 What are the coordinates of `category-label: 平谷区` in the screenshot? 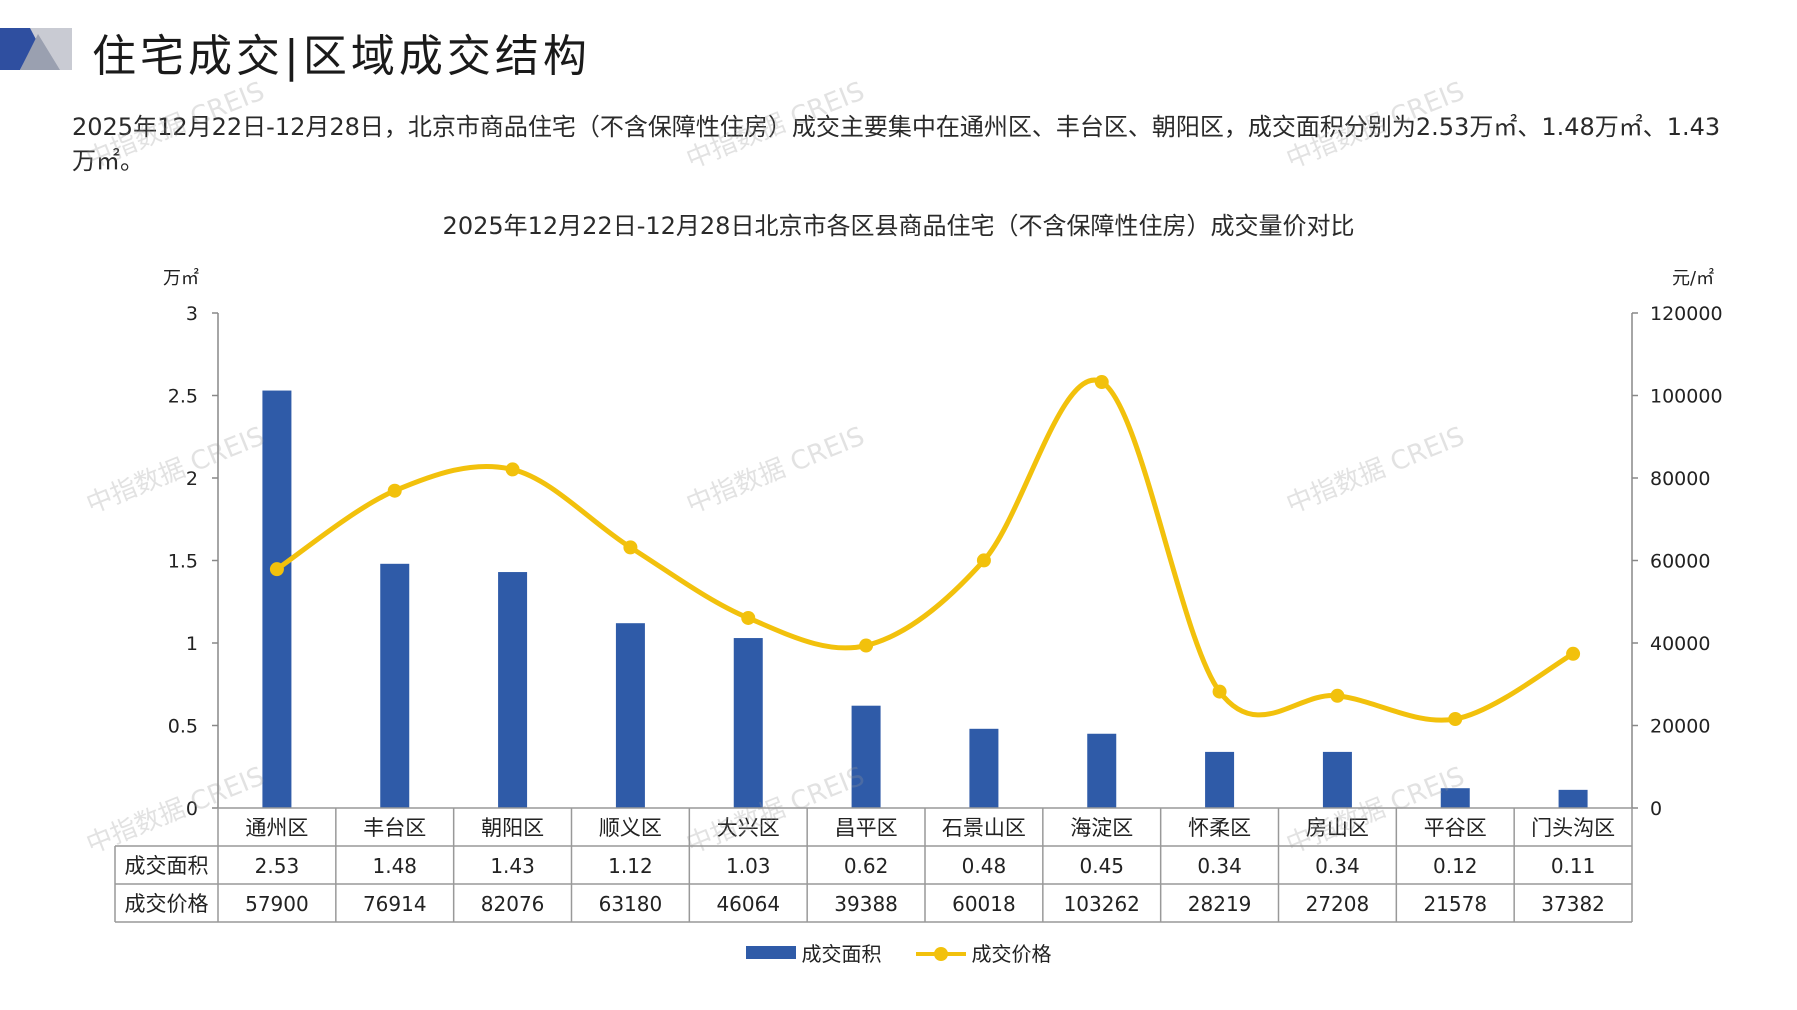 It's located at (1455, 828).